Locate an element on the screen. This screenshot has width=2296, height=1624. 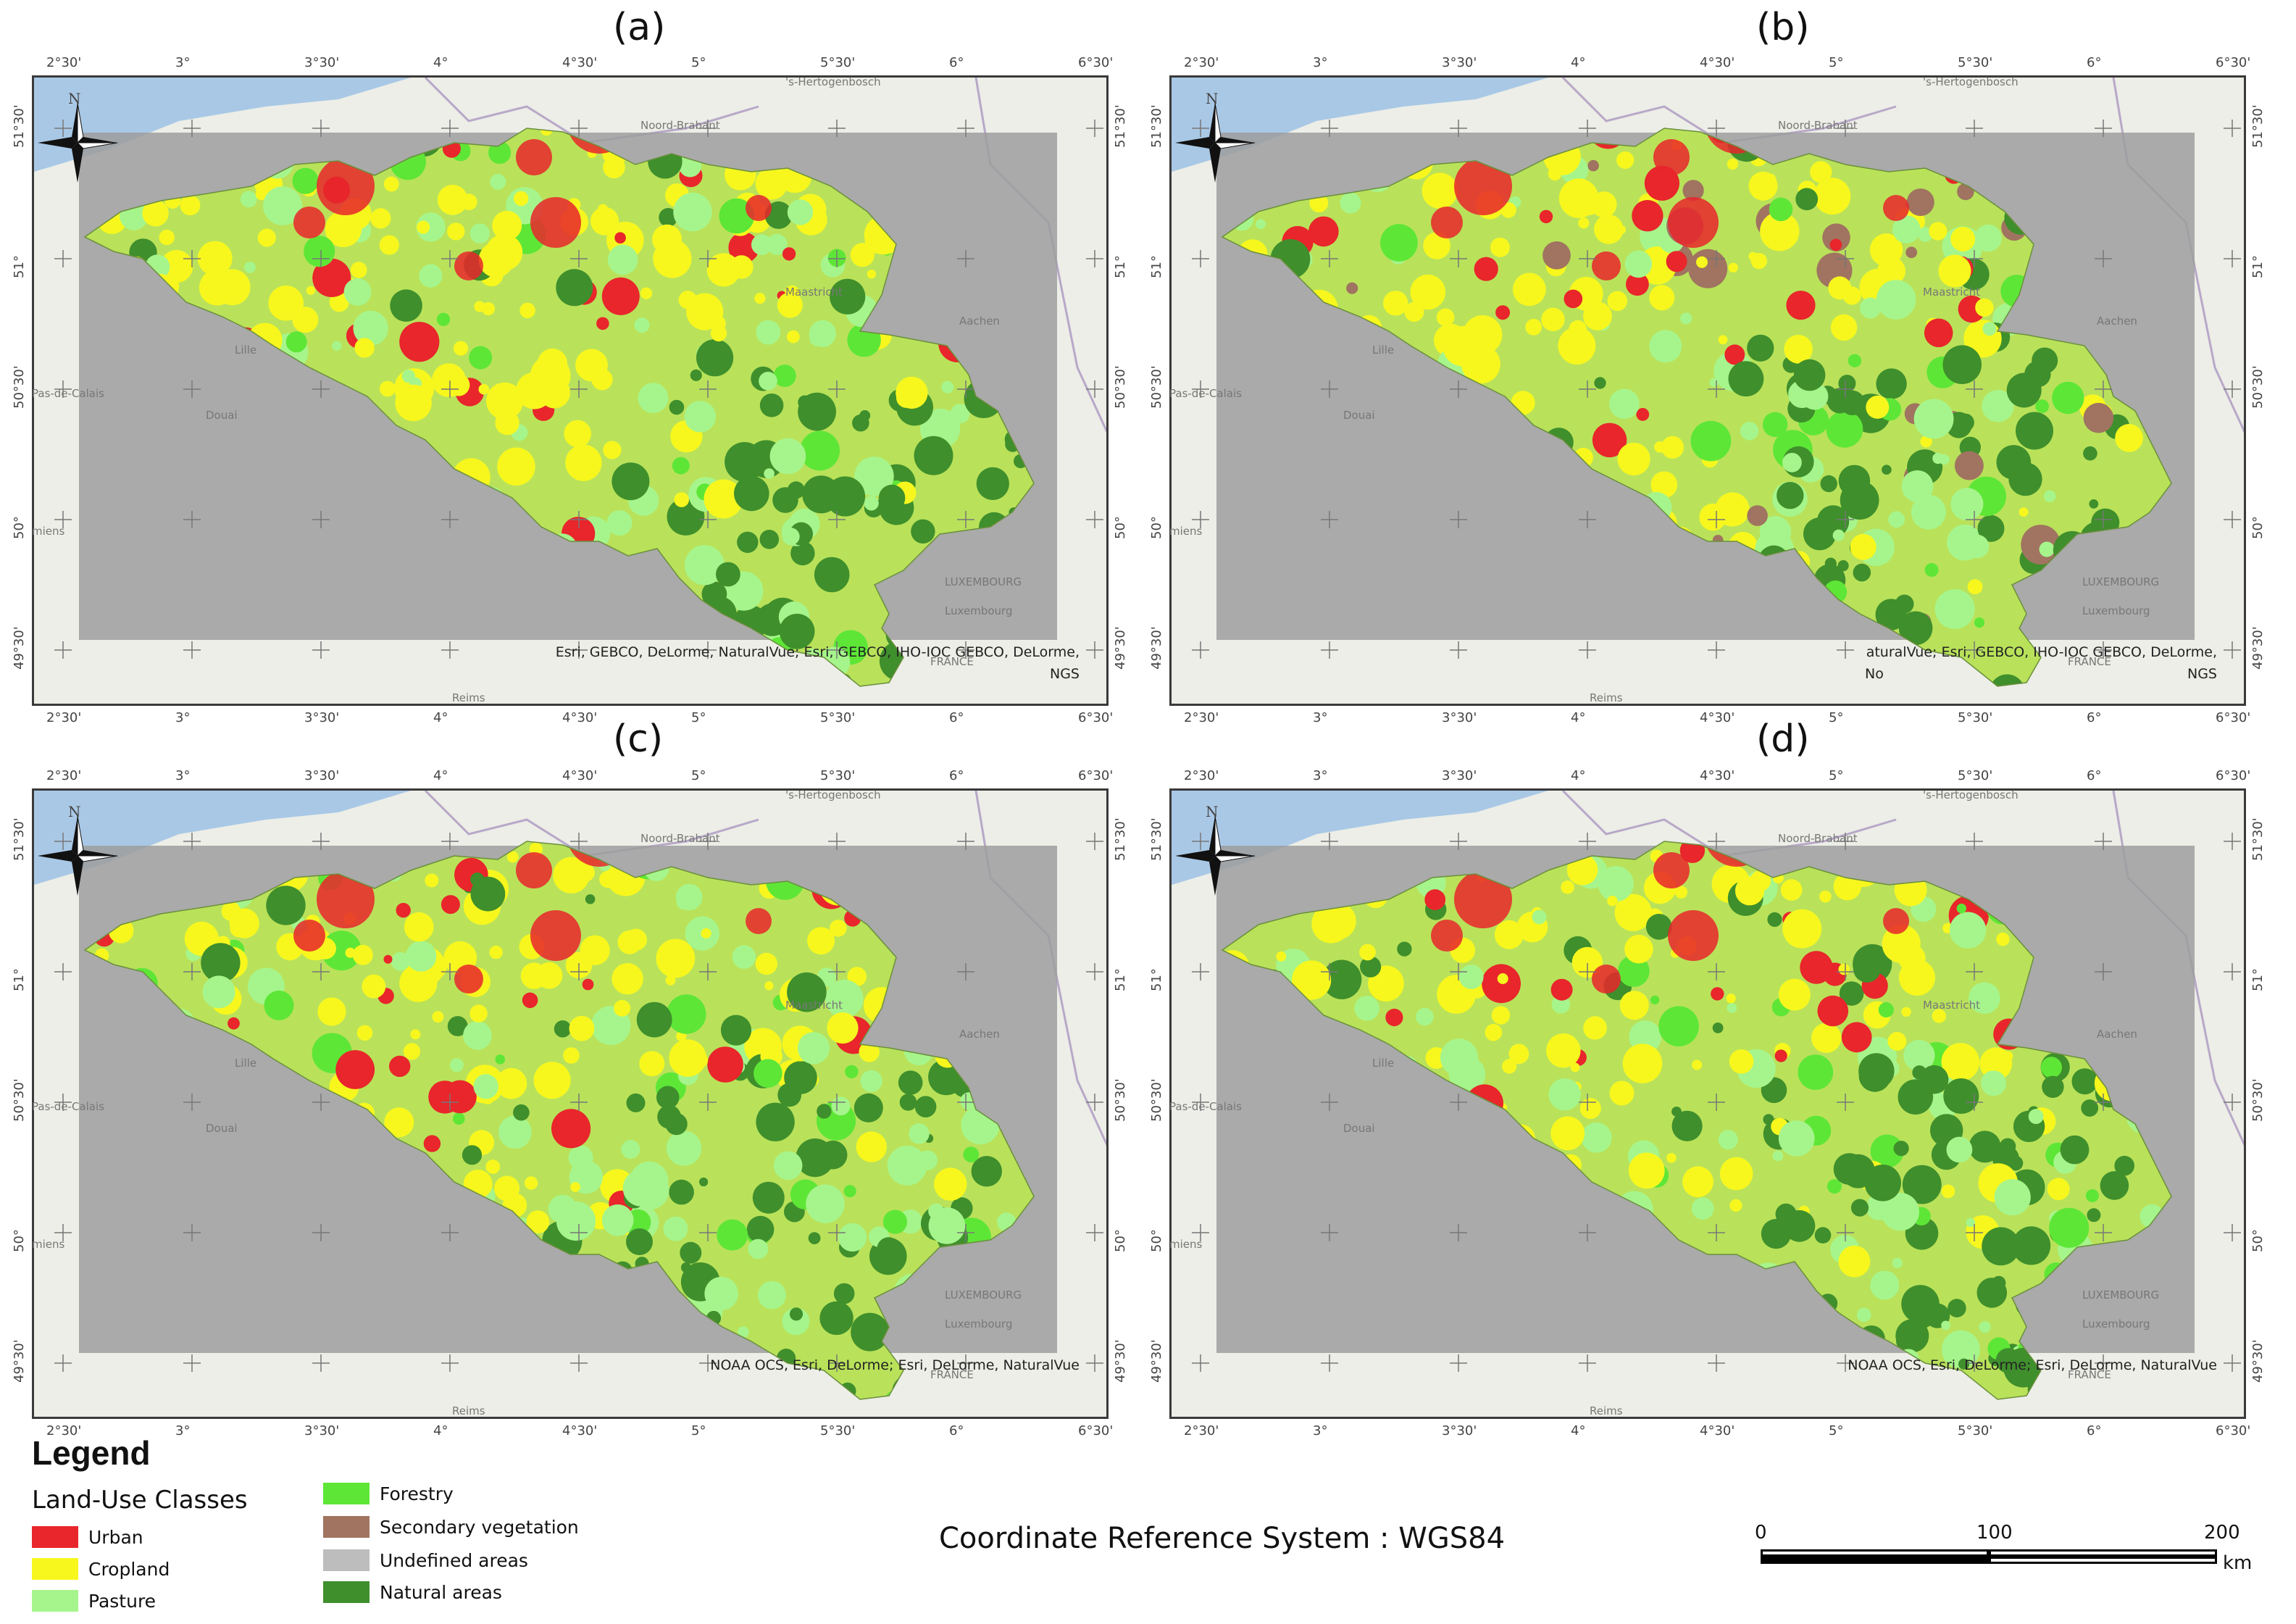
lon-tick-label: 3°30' is located at coordinates (1459, 1430).